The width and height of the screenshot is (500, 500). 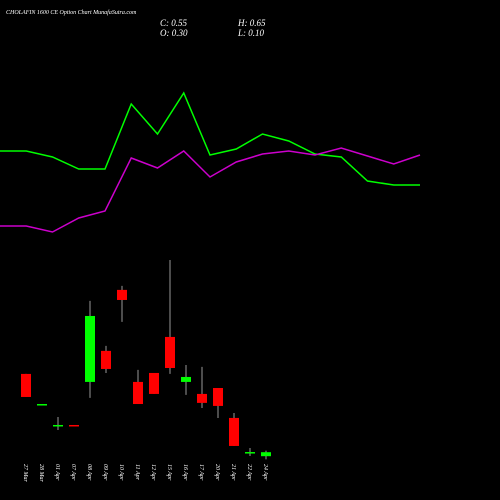 I want to click on x-tick-label: 28 Mar, so click(x=41, y=473).